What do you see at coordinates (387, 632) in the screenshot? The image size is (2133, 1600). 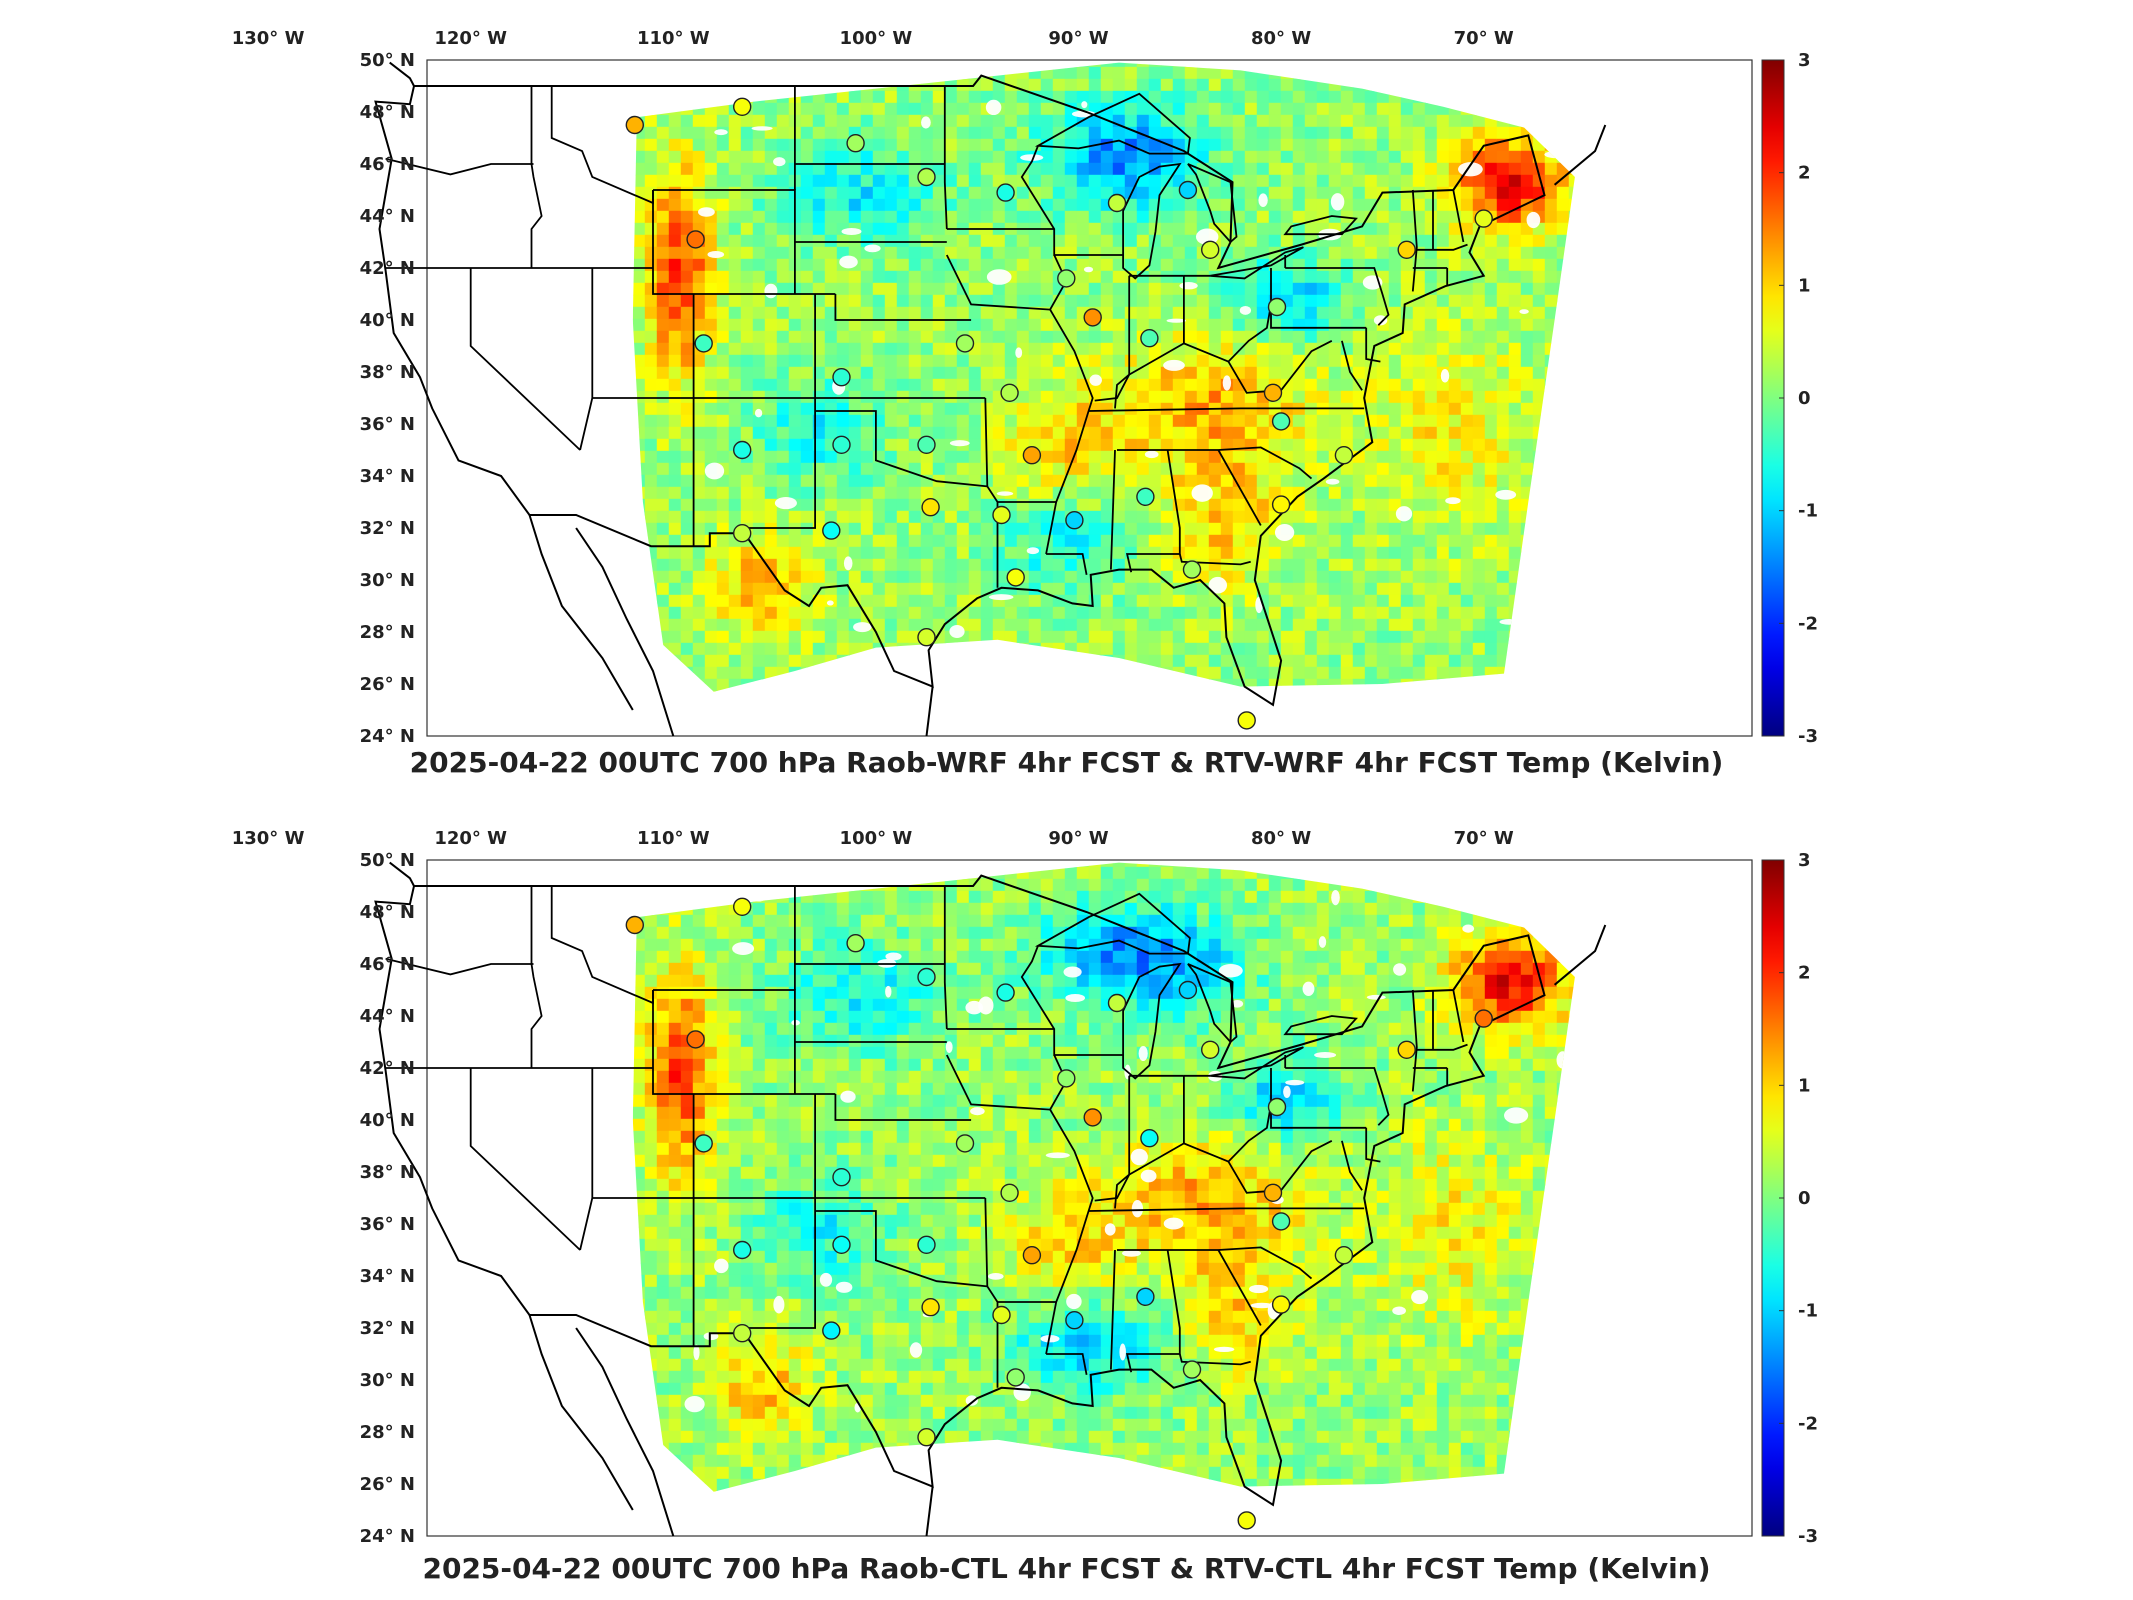 I see `lat-tick-label: 28° N` at bounding box center [387, 632].